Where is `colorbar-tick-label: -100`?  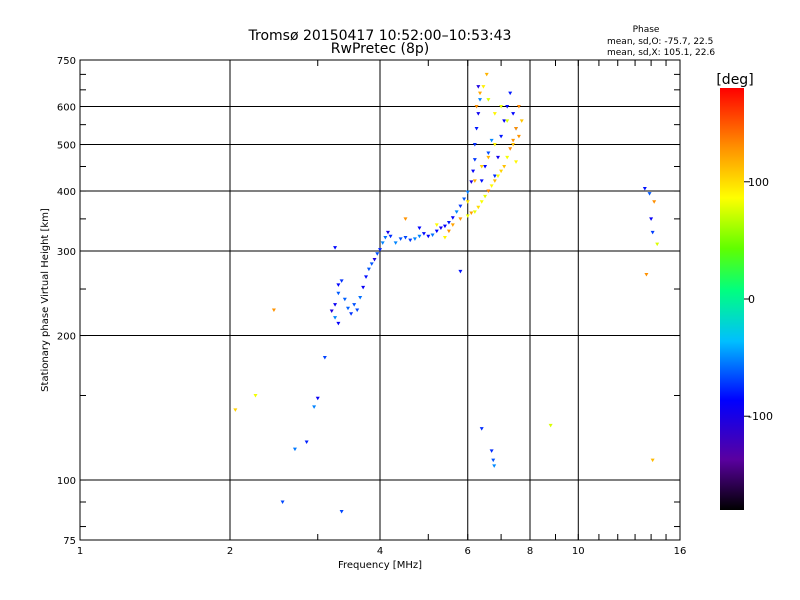 colorbar-tick-label: -100 is located at coordinates (760, 416).